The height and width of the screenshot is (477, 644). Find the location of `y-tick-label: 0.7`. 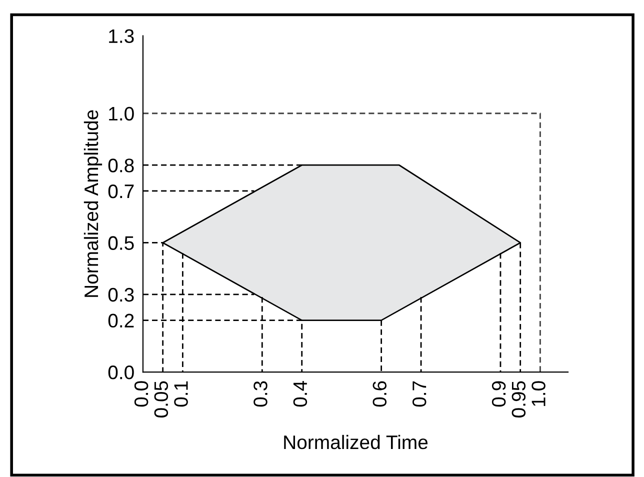

y-tick-label: 0.7 is located at coordinates (121, 191).